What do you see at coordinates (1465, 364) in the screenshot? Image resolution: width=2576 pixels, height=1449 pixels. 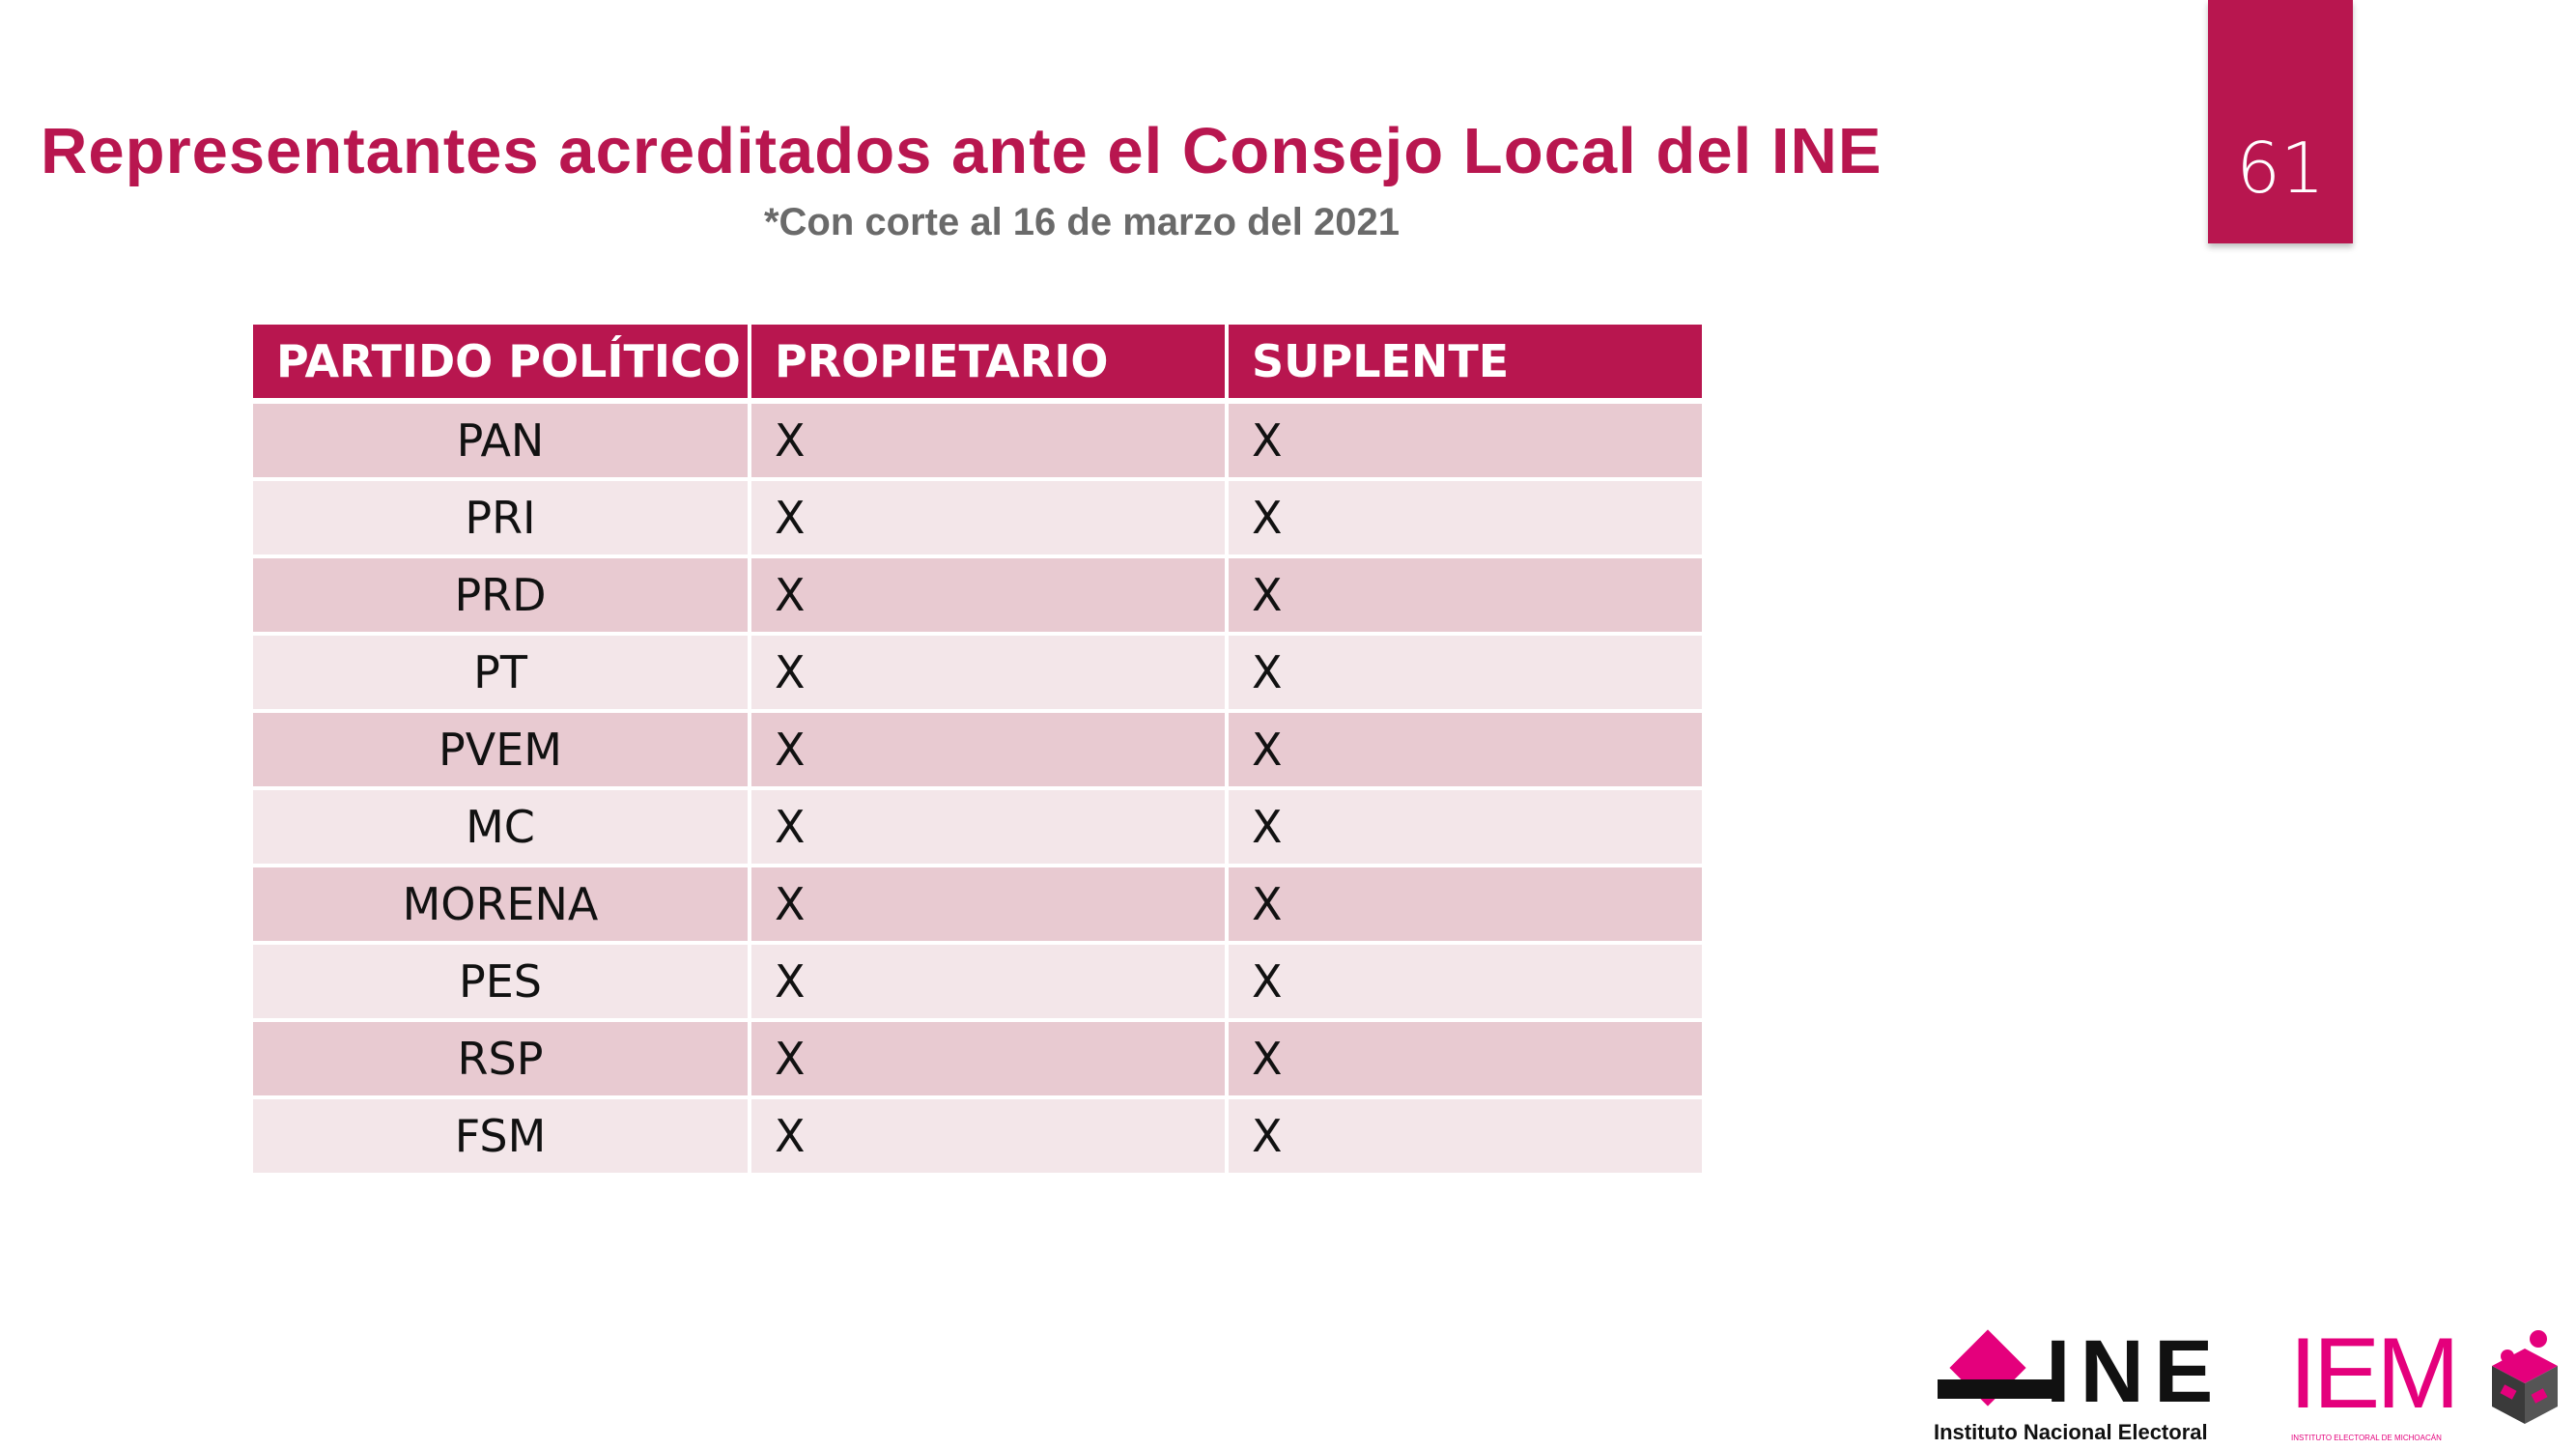 I see `column-header-suplente: SUPLENTE` at bounding box center [1465, 364].